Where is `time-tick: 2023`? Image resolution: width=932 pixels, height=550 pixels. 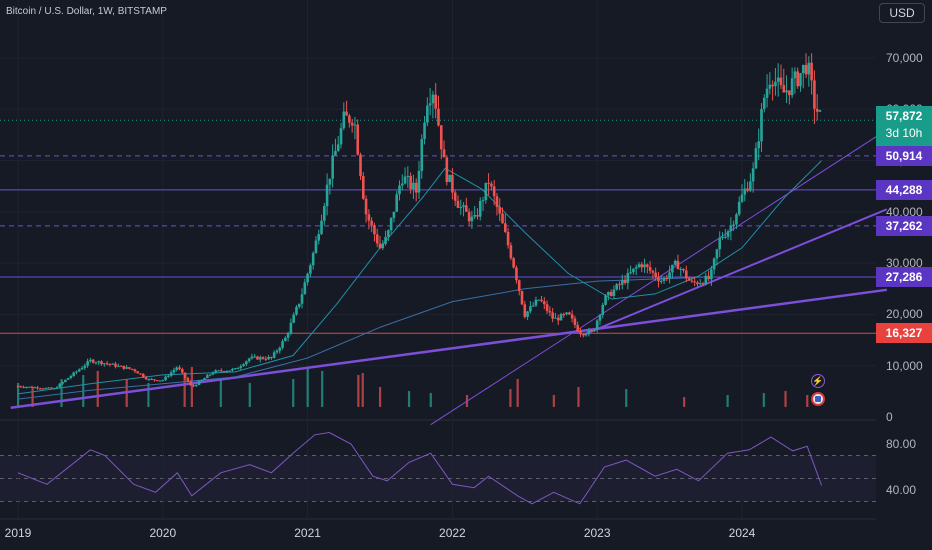
time-tick: 2023 is located at coordinates (597, 533).